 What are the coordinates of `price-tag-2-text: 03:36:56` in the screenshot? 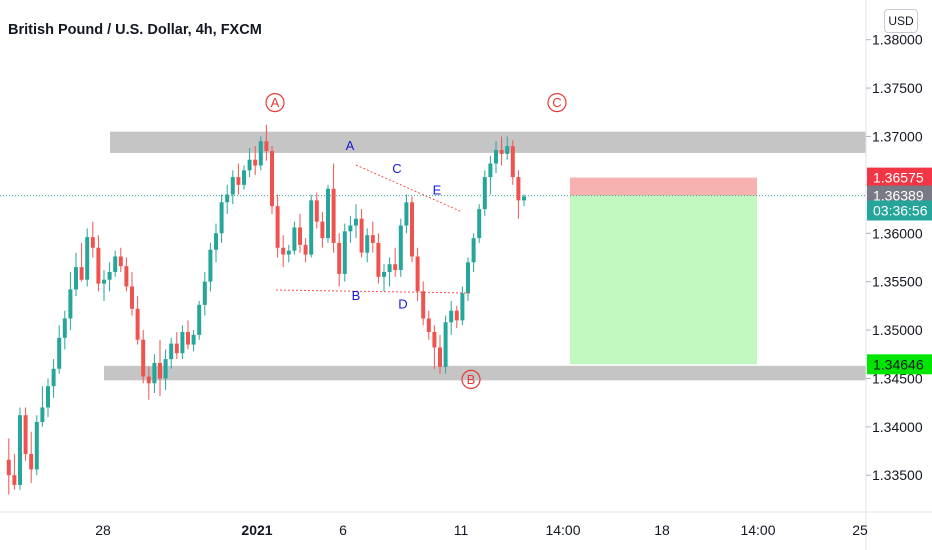 It's located at (900, 211).